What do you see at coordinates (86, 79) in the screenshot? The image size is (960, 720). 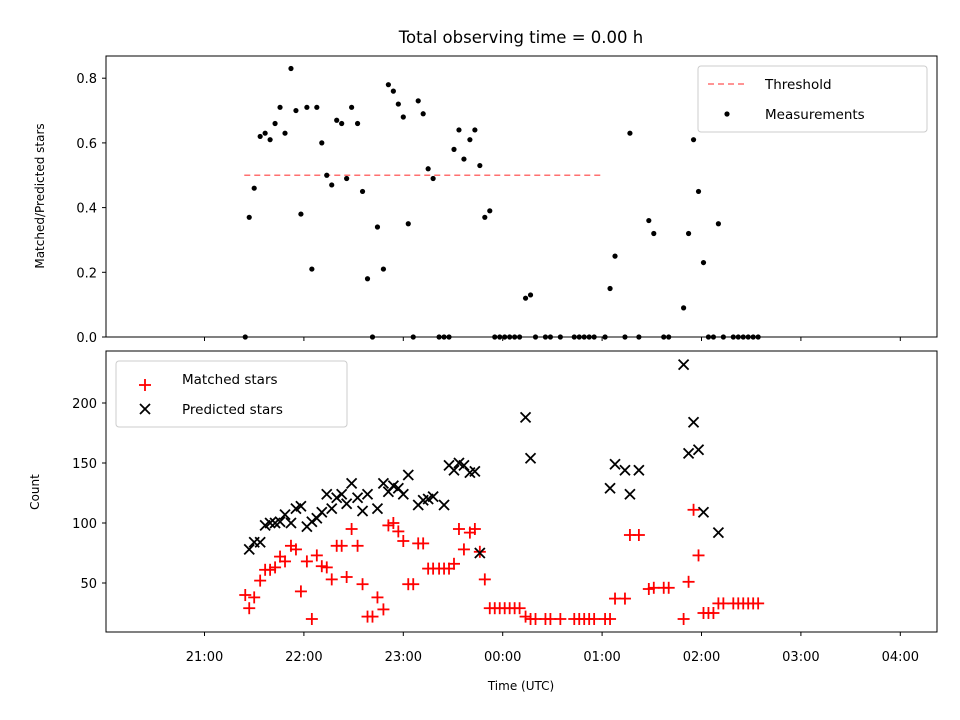 I see `top-y-tick-label: 0.8` at bounding box center [86, 79].